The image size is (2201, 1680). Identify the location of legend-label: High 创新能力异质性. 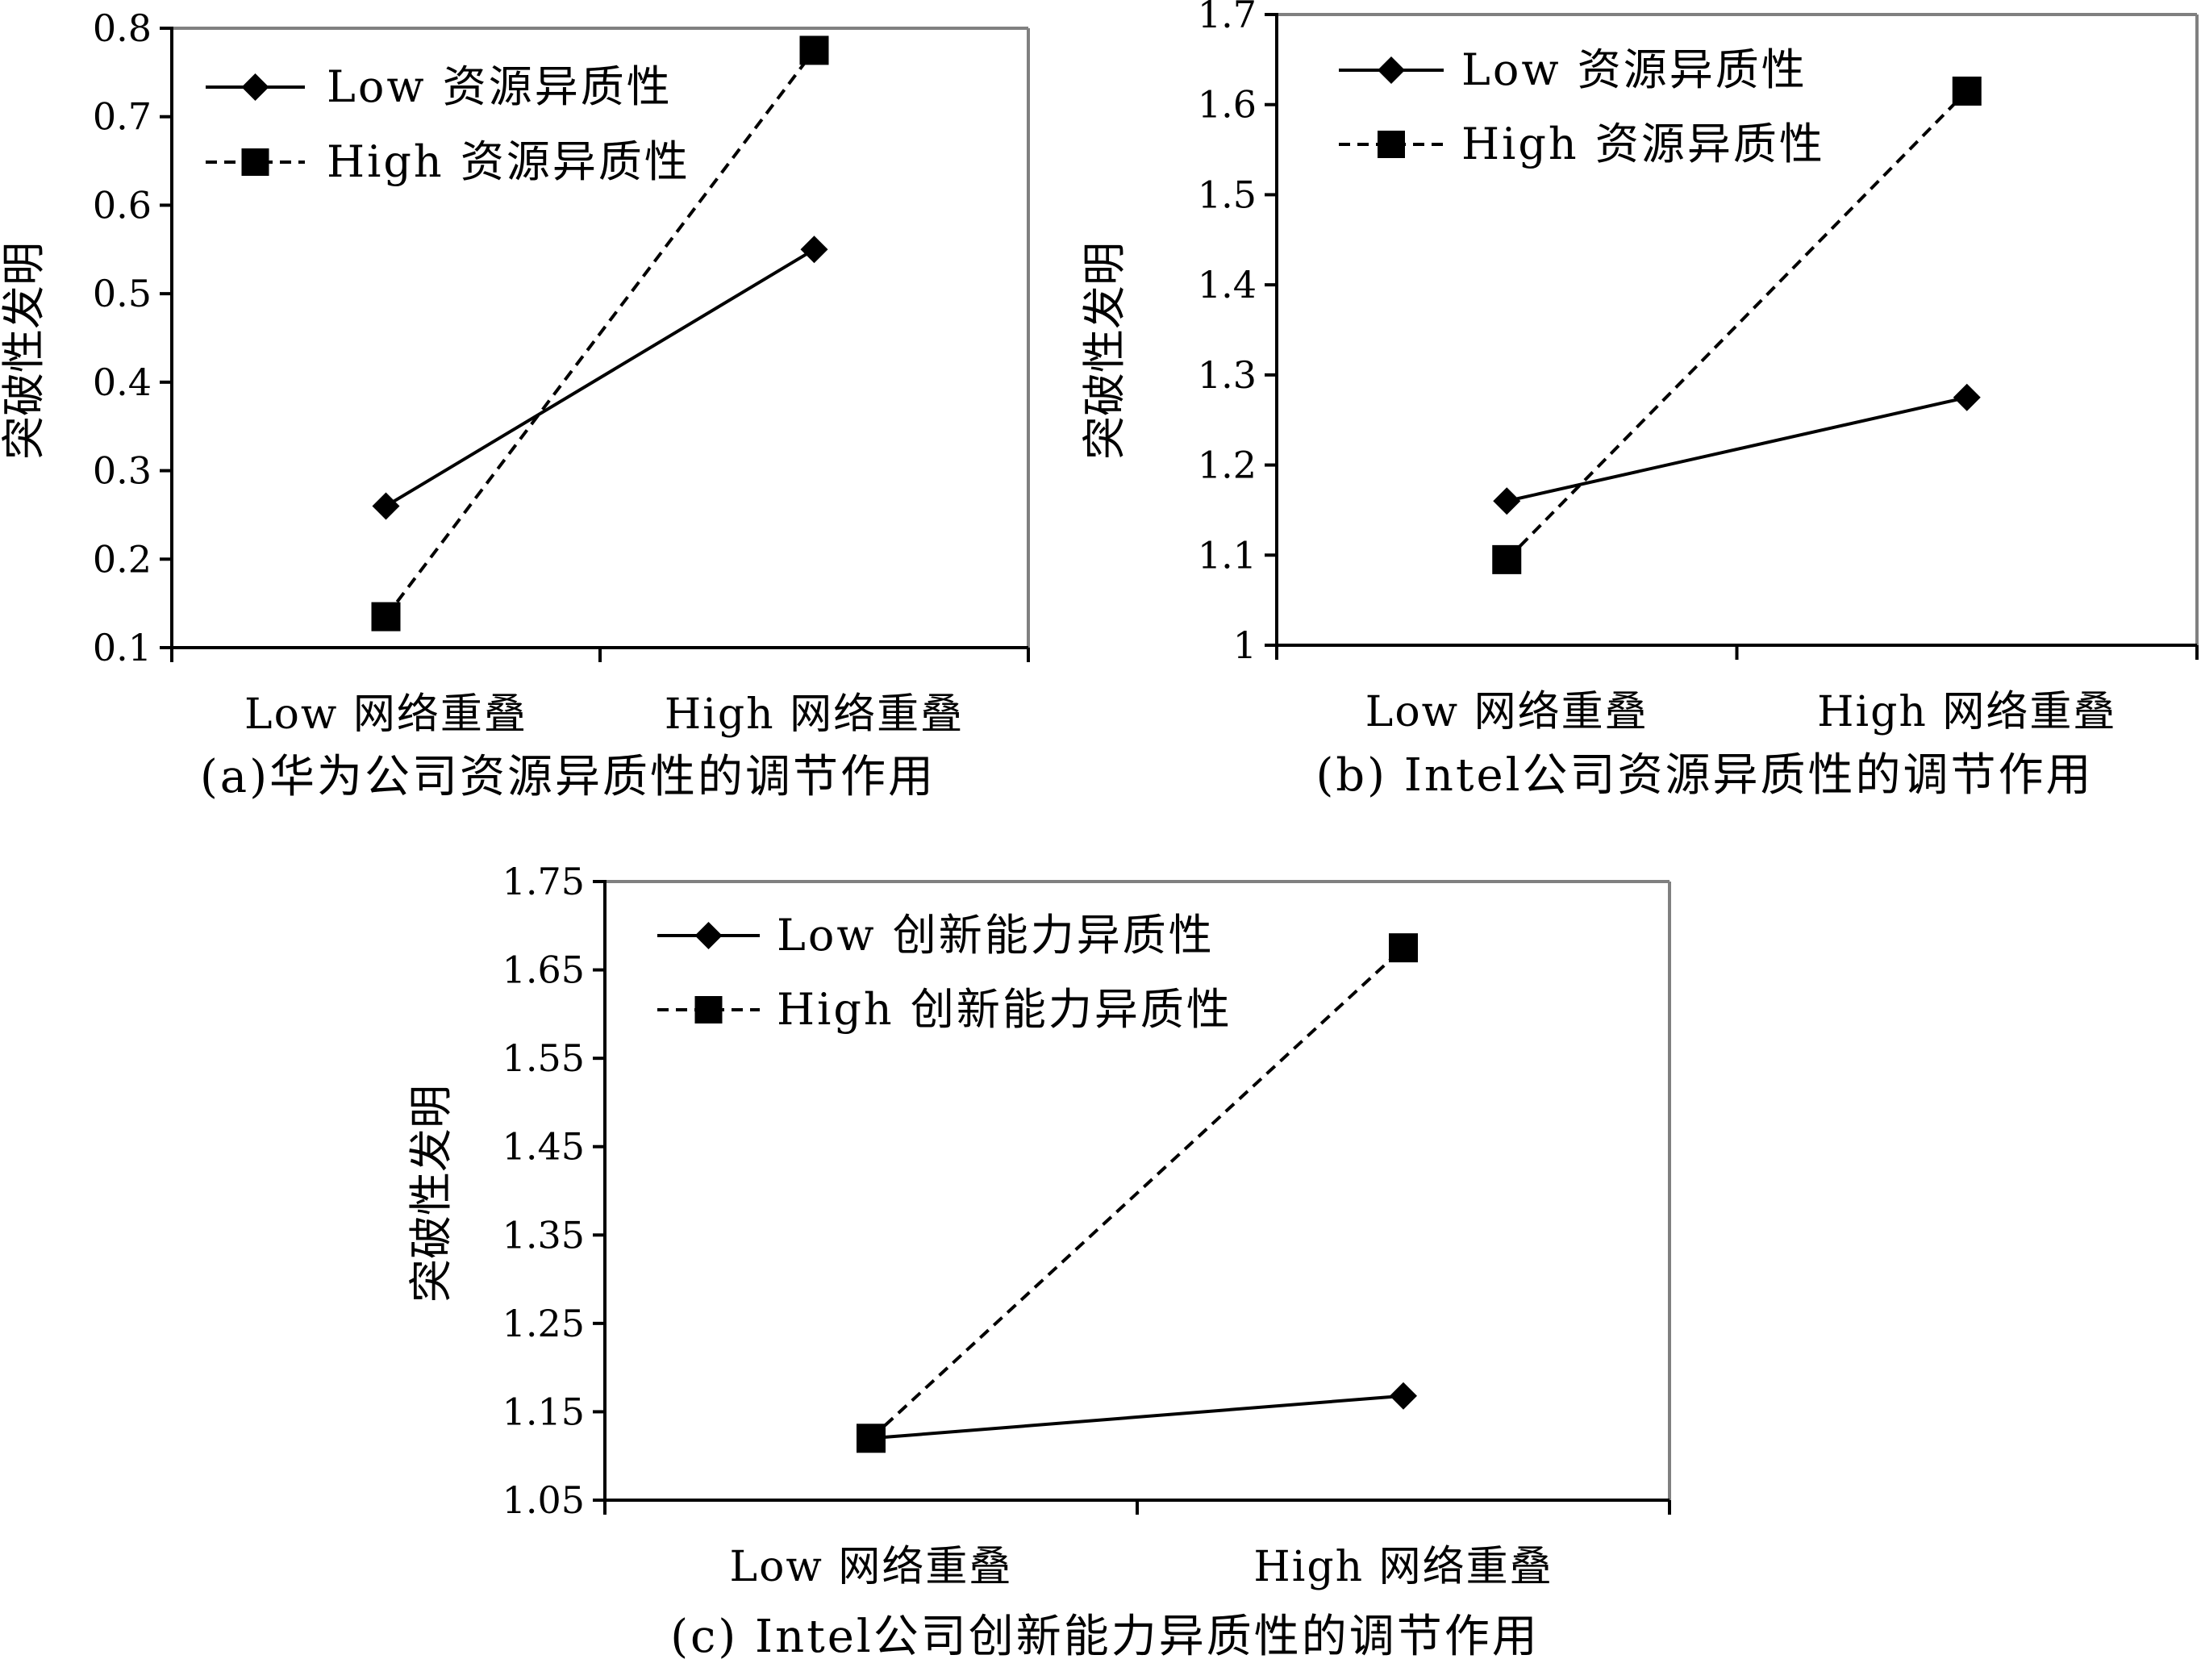
(1004, 1009).